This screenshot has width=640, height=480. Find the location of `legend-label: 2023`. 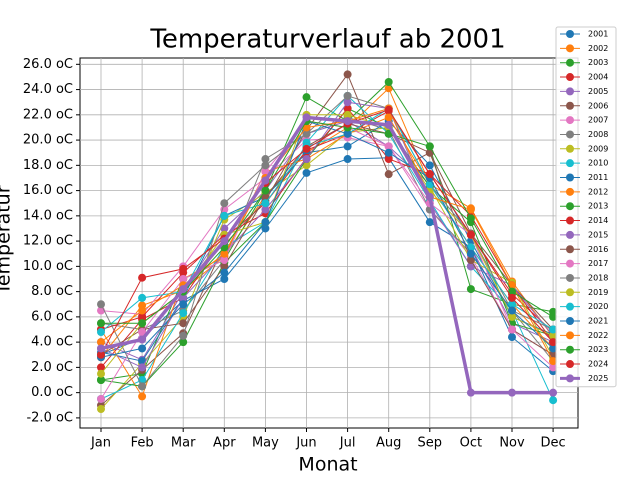

legend-label: 2023 is located at coordinates (598, 349).